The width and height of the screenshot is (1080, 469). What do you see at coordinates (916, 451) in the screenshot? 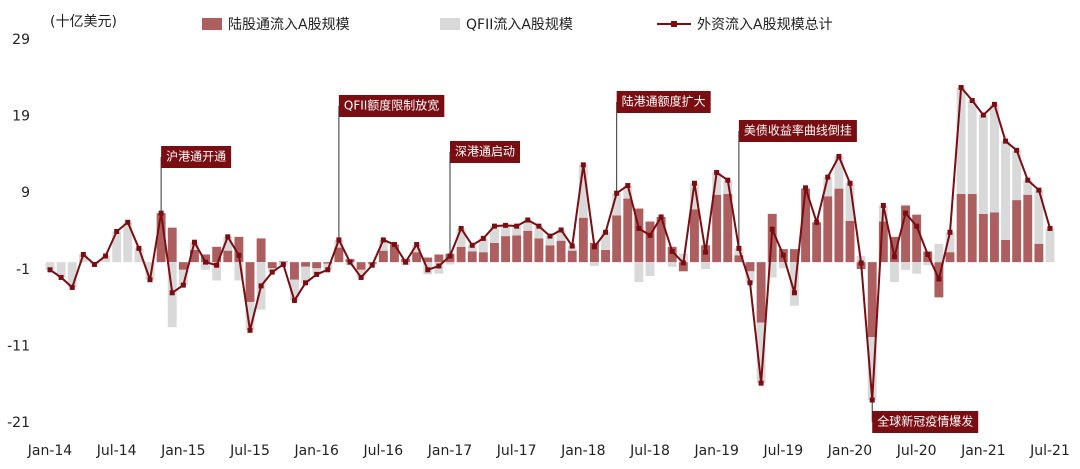
I see `x-tick-label: Jul-20` at bounding box center [916, 451].